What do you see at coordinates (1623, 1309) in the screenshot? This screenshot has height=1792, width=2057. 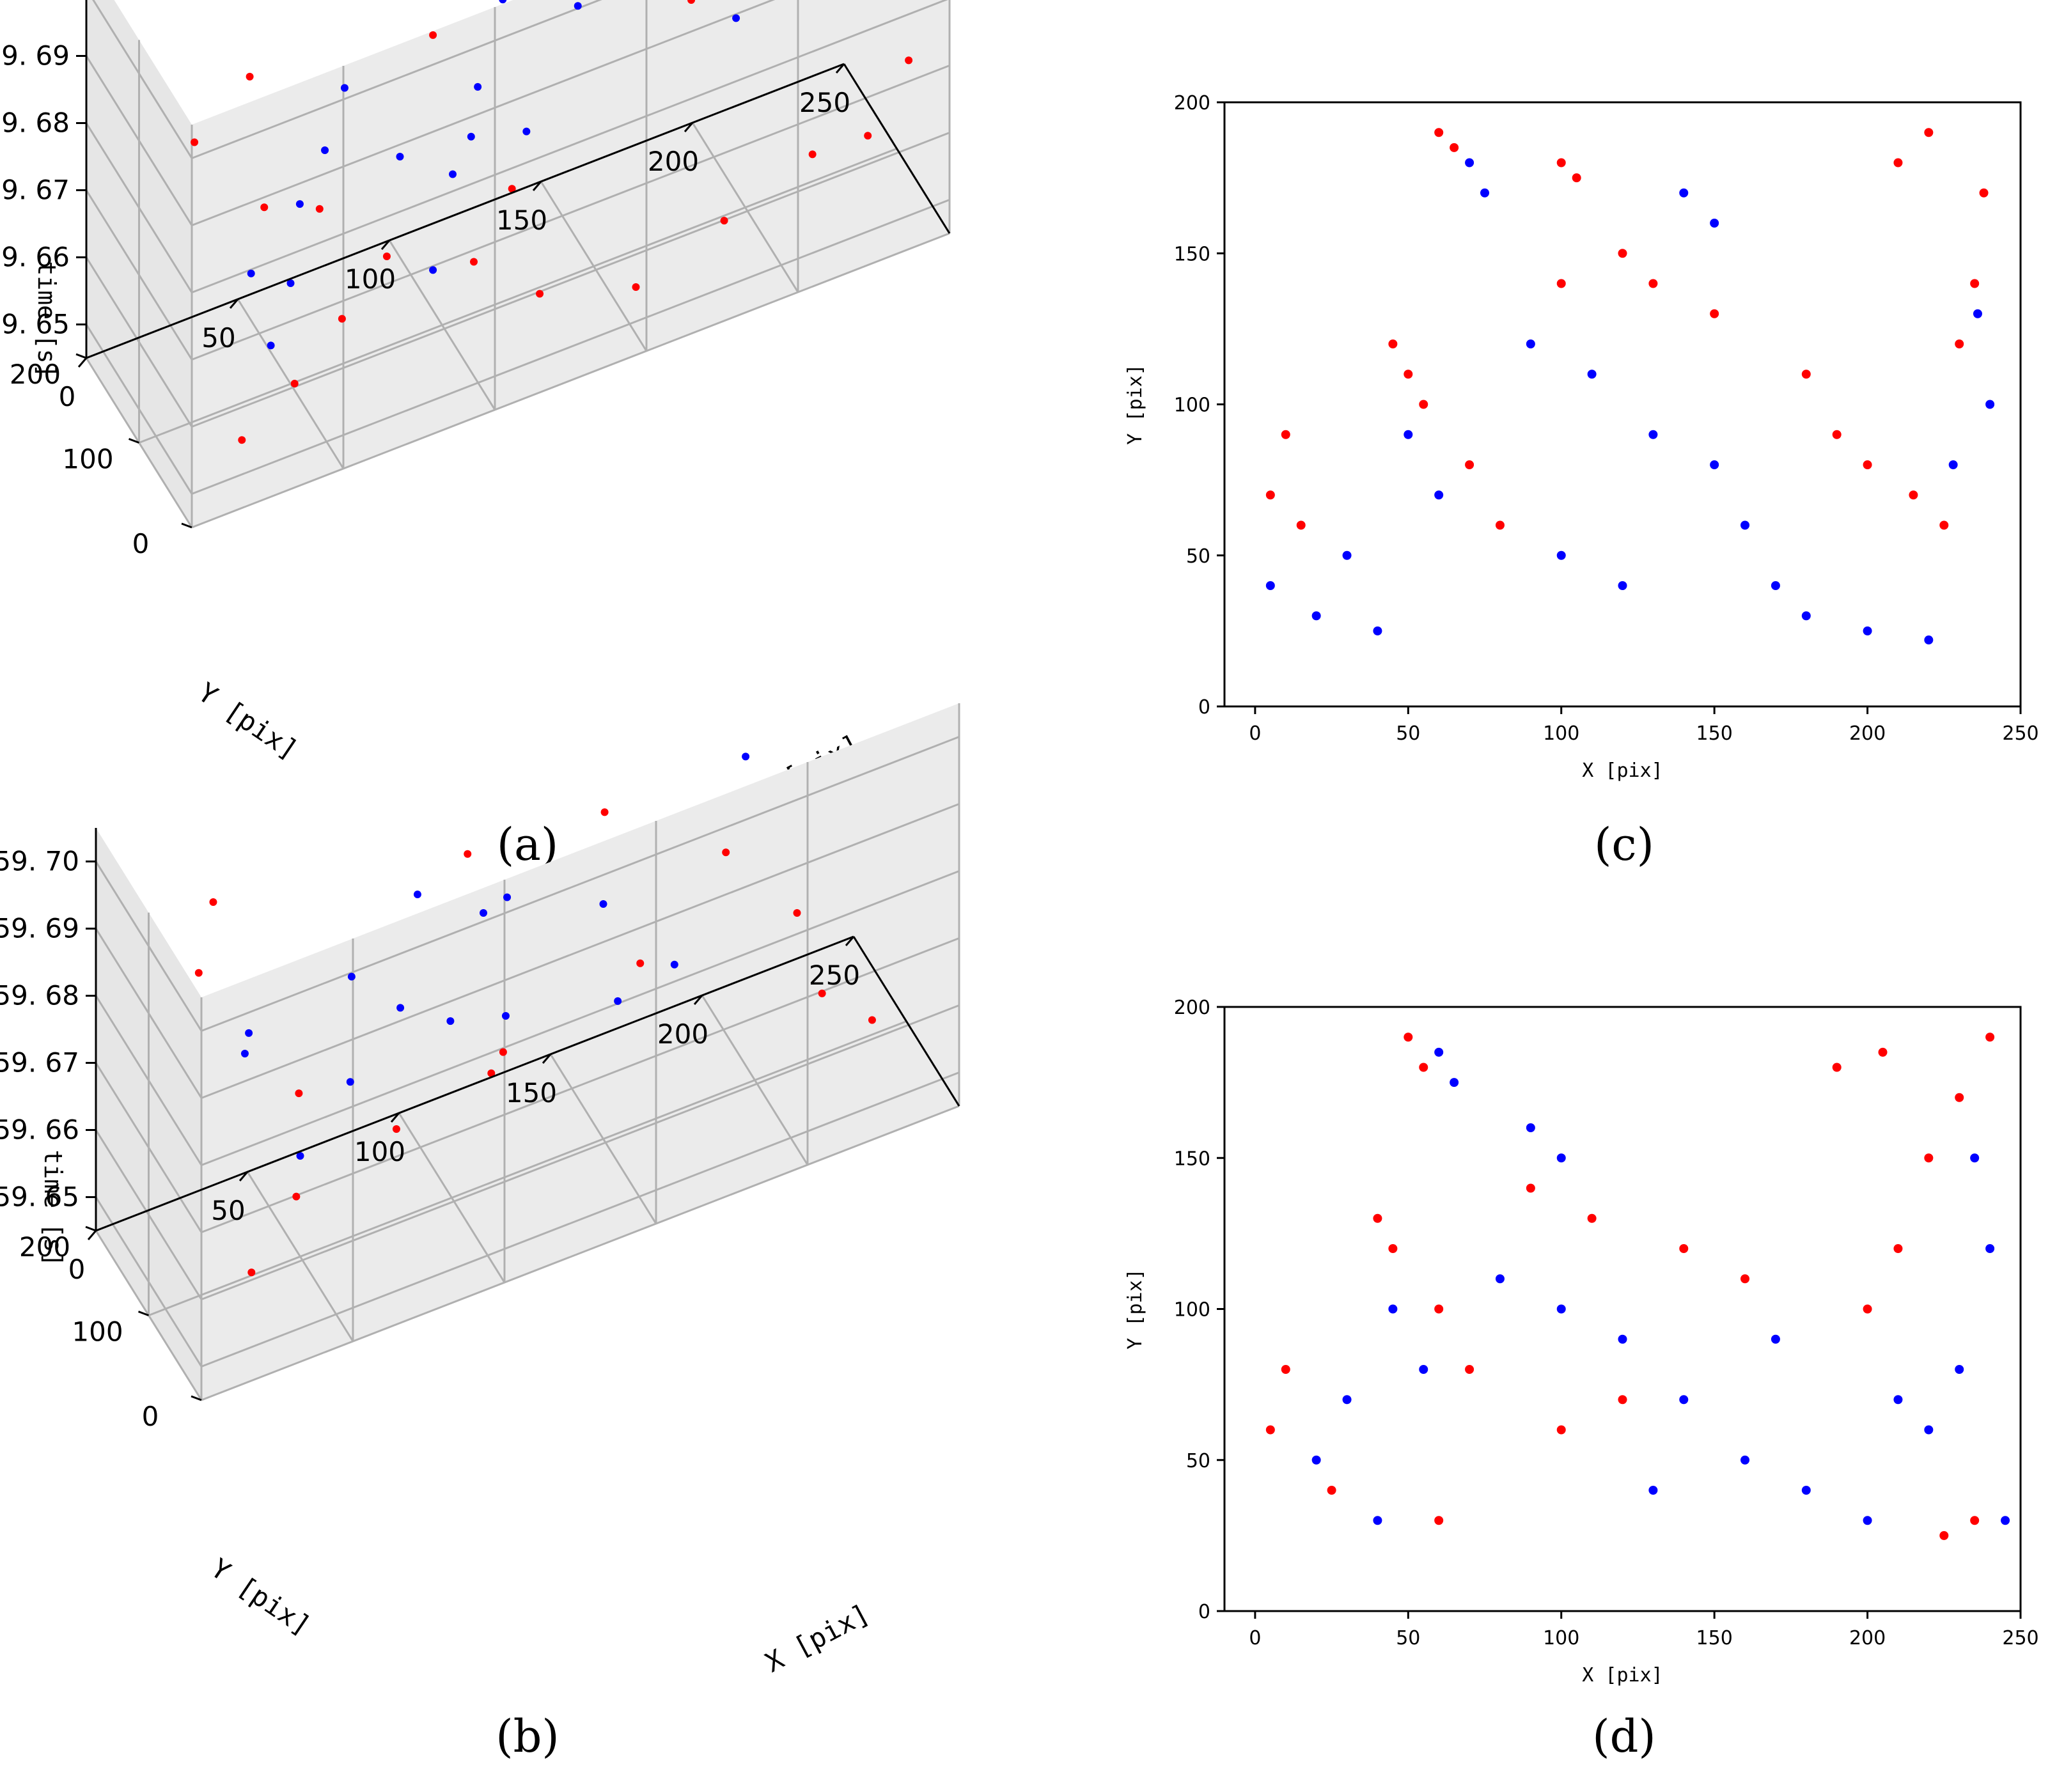 I see `plot-area` at bounding box center [1623, 1309].